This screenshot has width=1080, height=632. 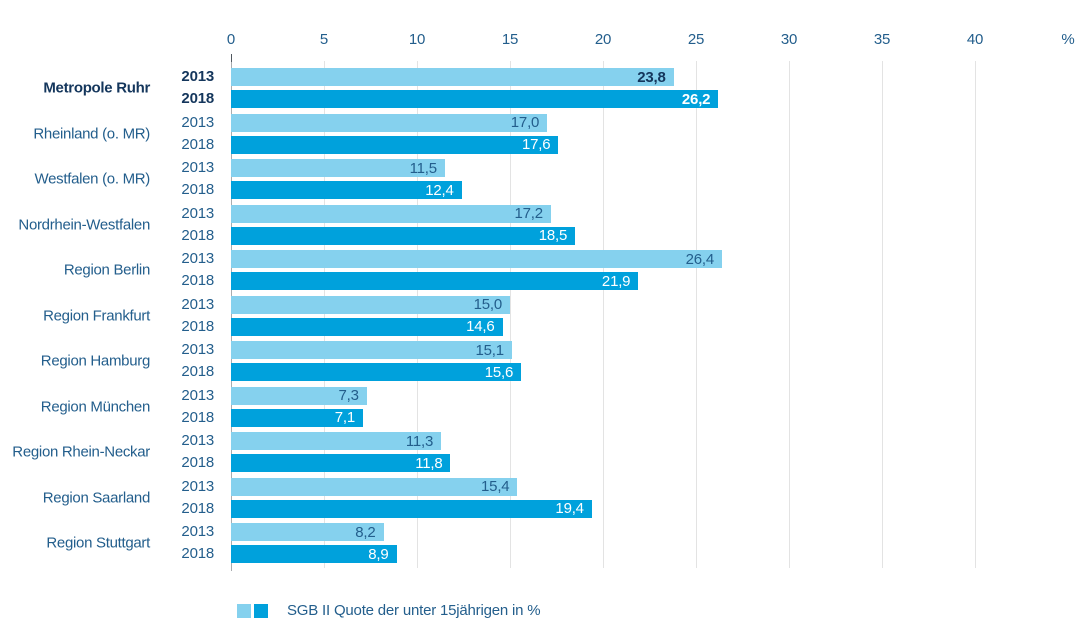 I want to click on x-axis-tick-label: 15, so click(x=510, y=39).